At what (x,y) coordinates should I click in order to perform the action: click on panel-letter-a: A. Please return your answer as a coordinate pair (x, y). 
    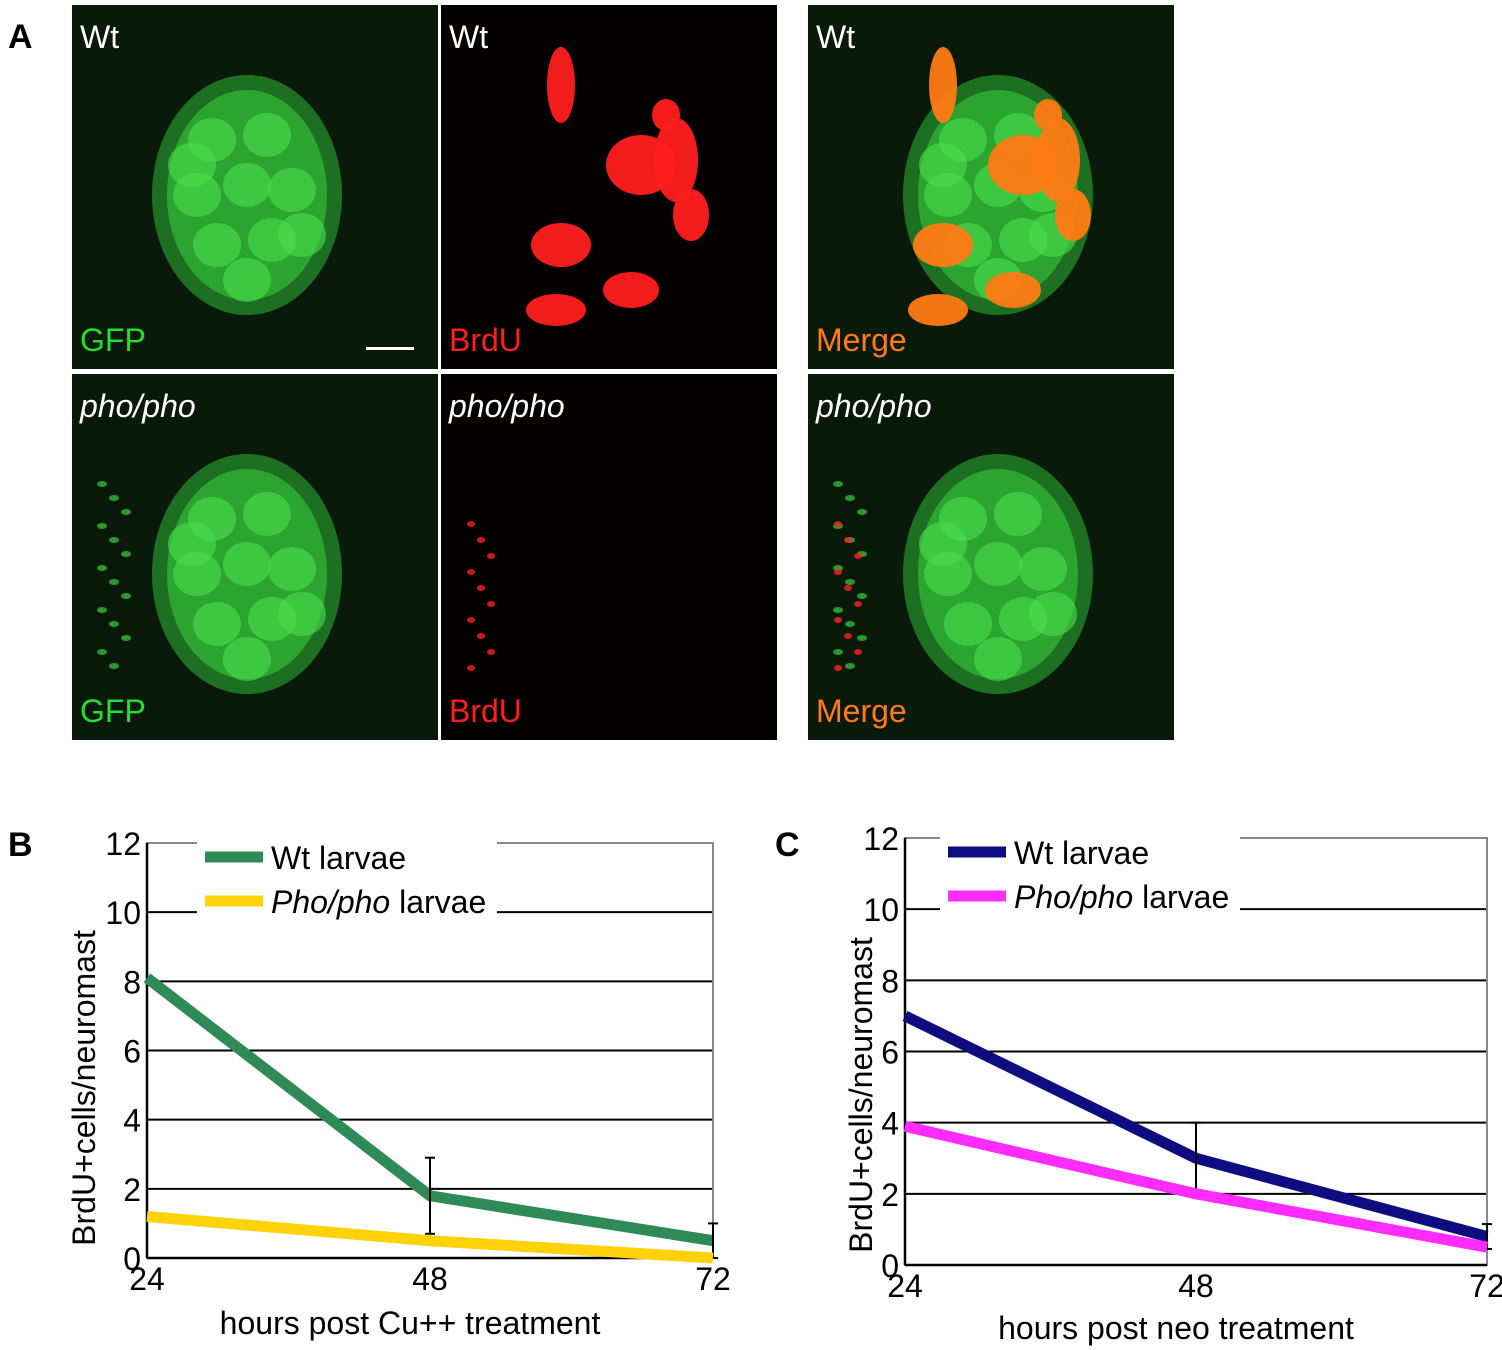
    Looking at the image, I should click on (20, 37).